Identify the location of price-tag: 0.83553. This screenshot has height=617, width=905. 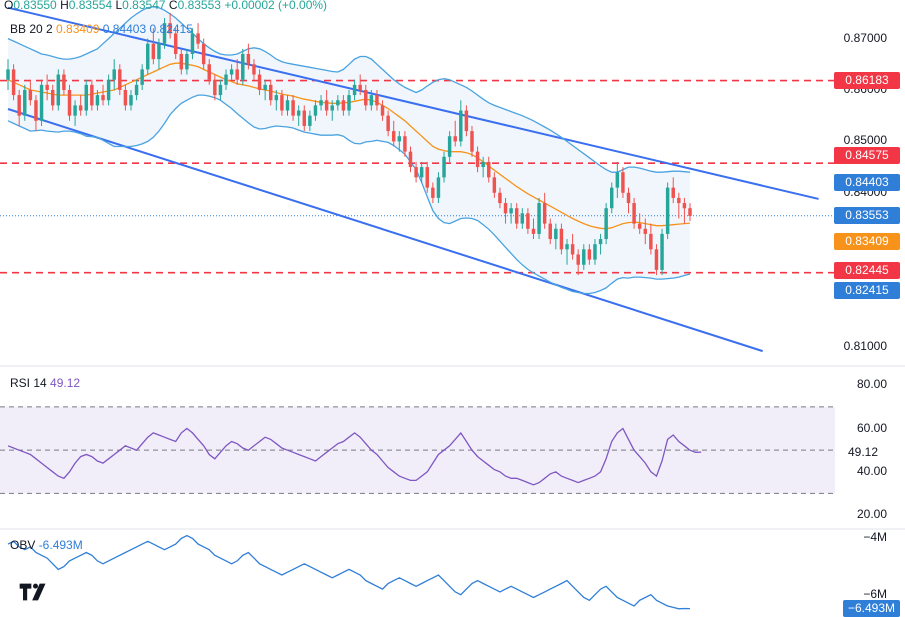
(867, 216).